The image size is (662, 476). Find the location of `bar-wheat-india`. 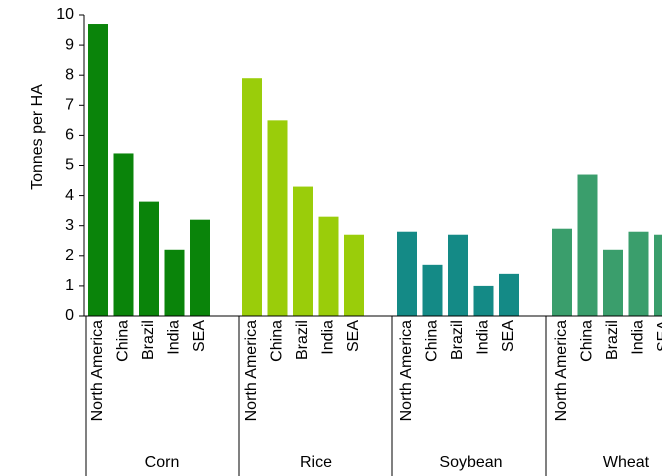

bar-wheat-india is located at coordinates (638, 273).